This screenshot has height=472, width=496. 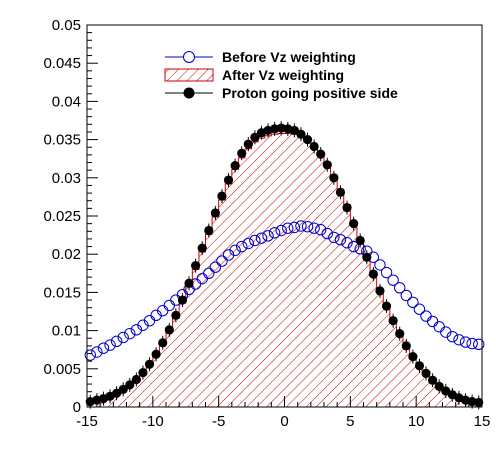 What do you see at coordinates (189, 57) in the screenshot?
I see `legend-before-marker` at bounding box center [189, 57].